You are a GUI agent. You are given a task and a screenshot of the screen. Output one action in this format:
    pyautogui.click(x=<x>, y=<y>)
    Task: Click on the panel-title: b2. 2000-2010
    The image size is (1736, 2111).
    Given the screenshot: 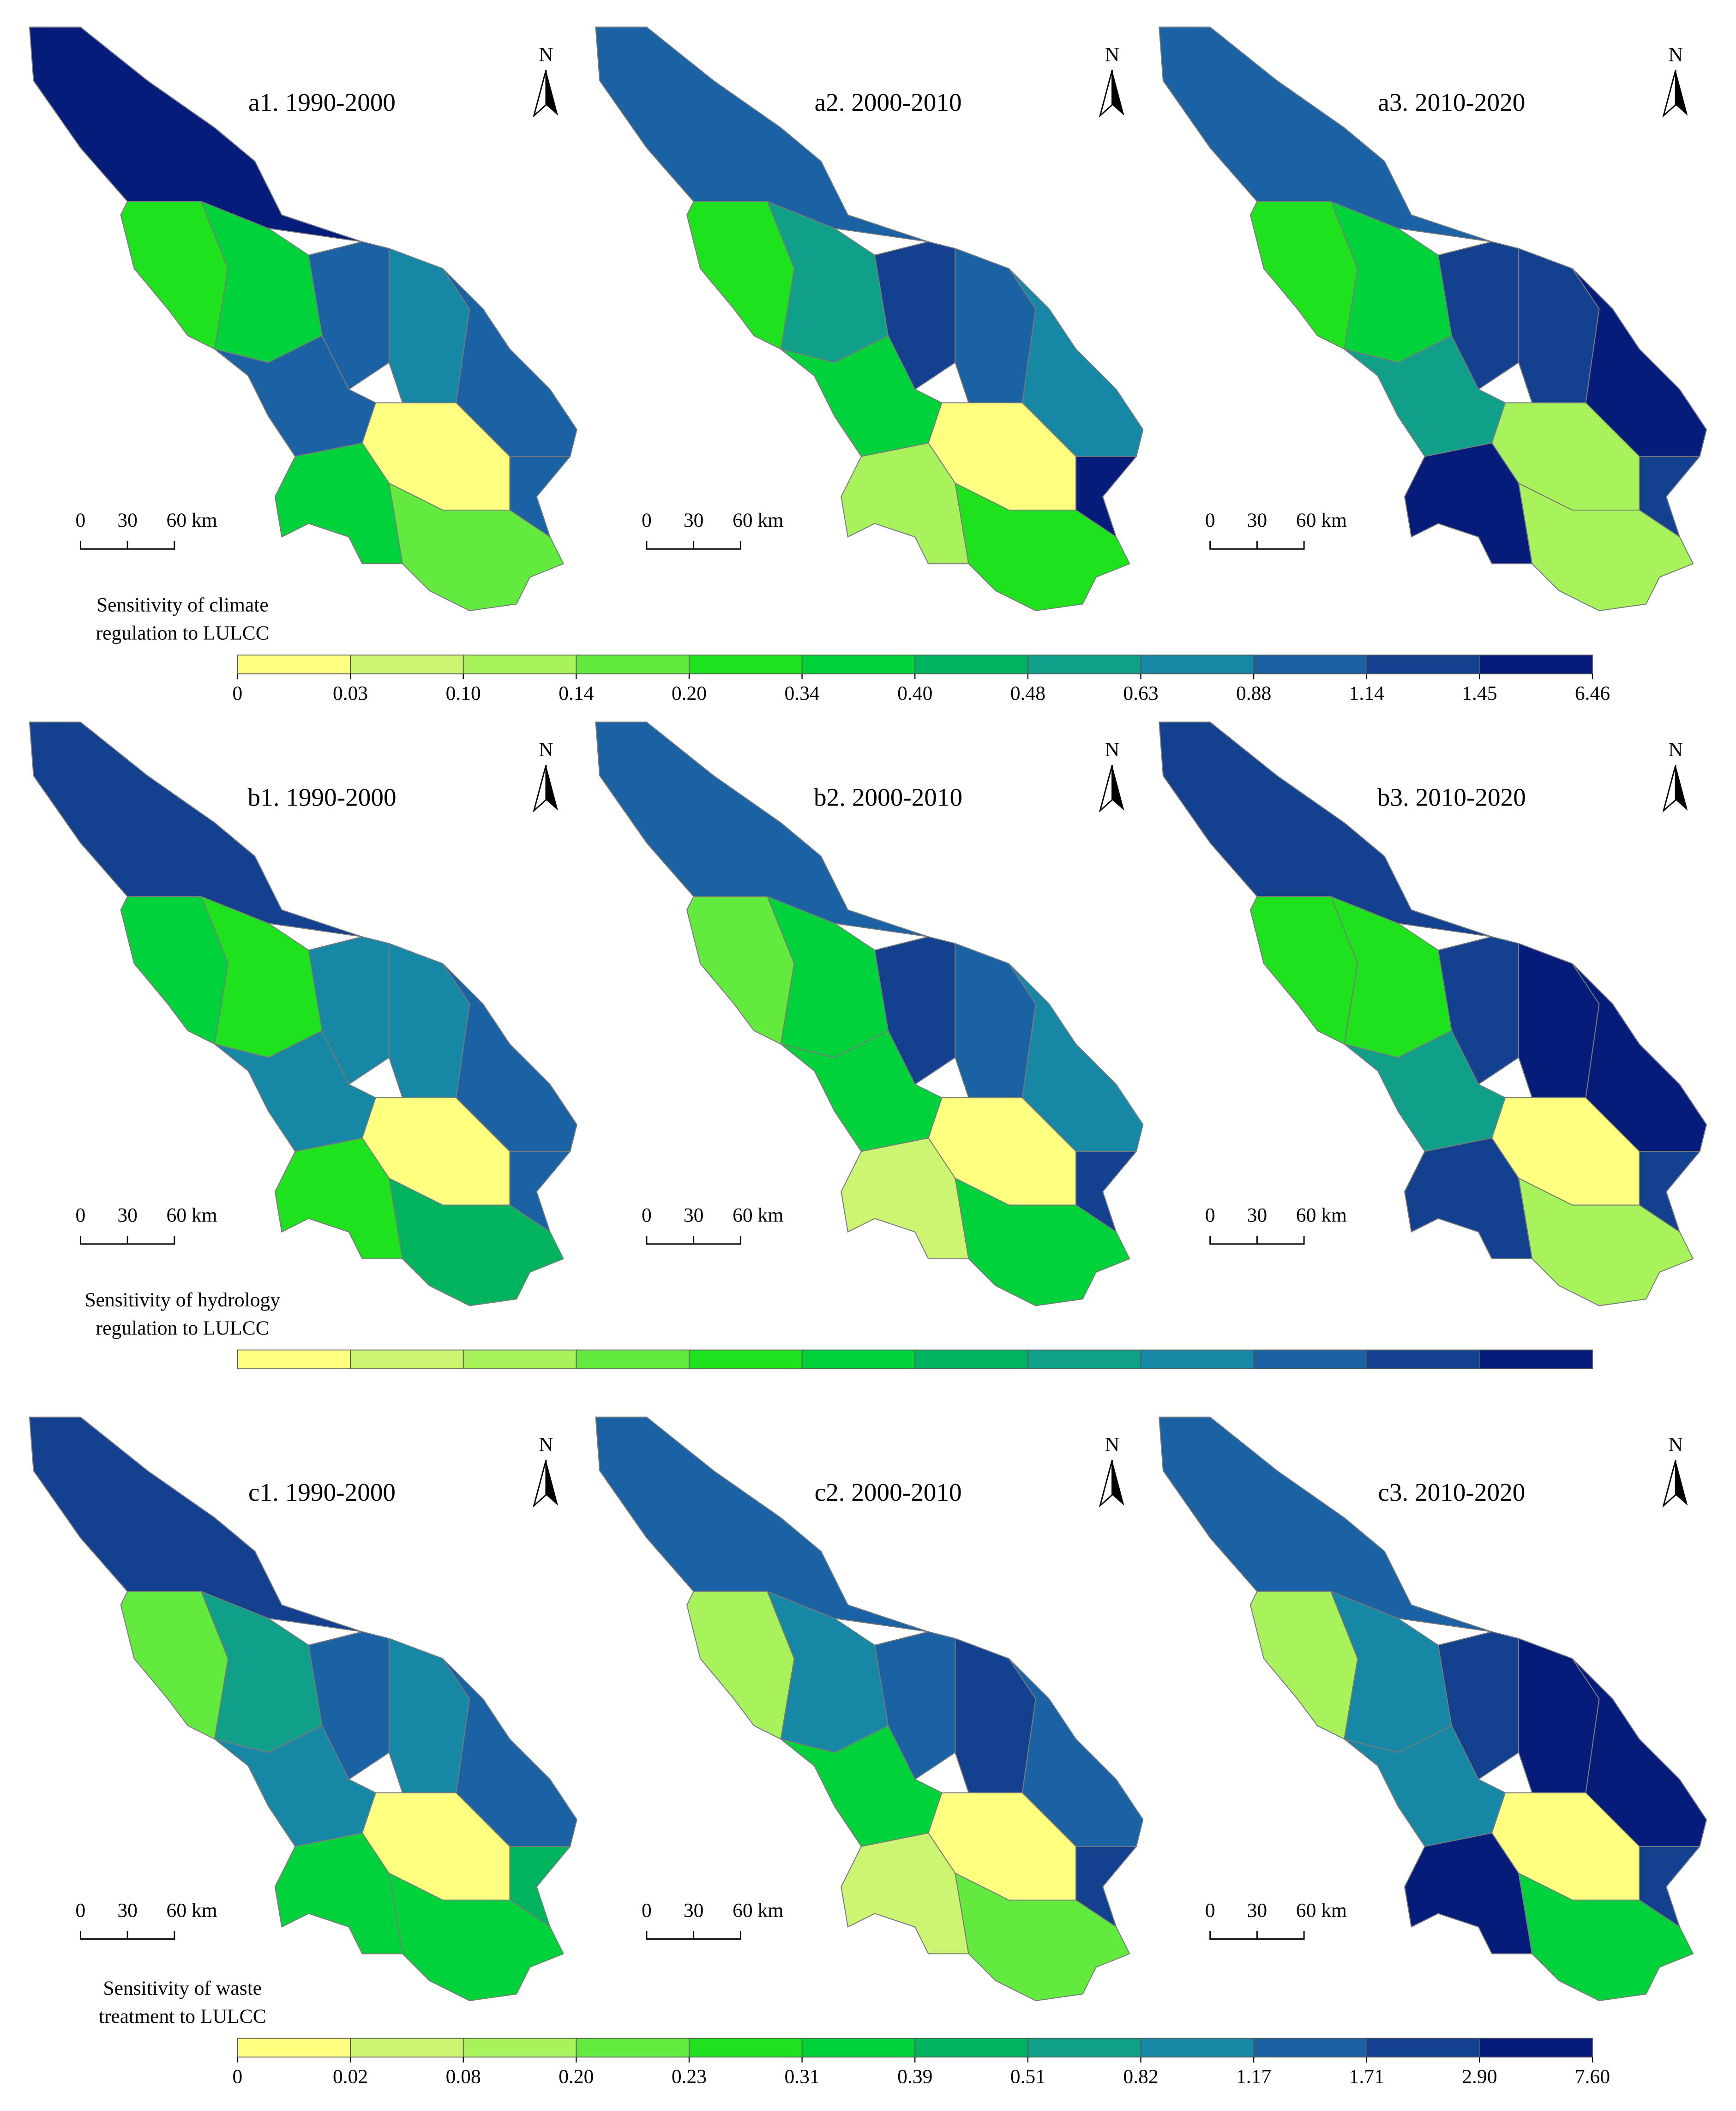 What is the action you would take?
    pyautogui.click(x=888, y=797)
    